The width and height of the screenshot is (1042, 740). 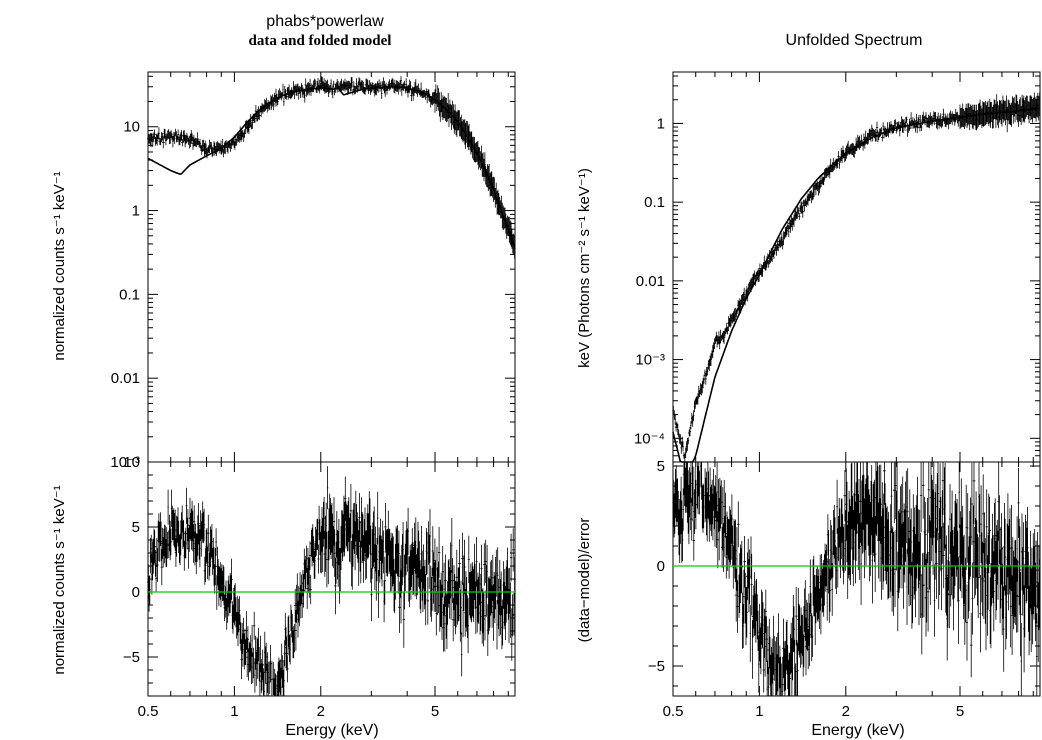 I want to click on left-top-ytick-label: 0.01, so click(x=125, y=378).